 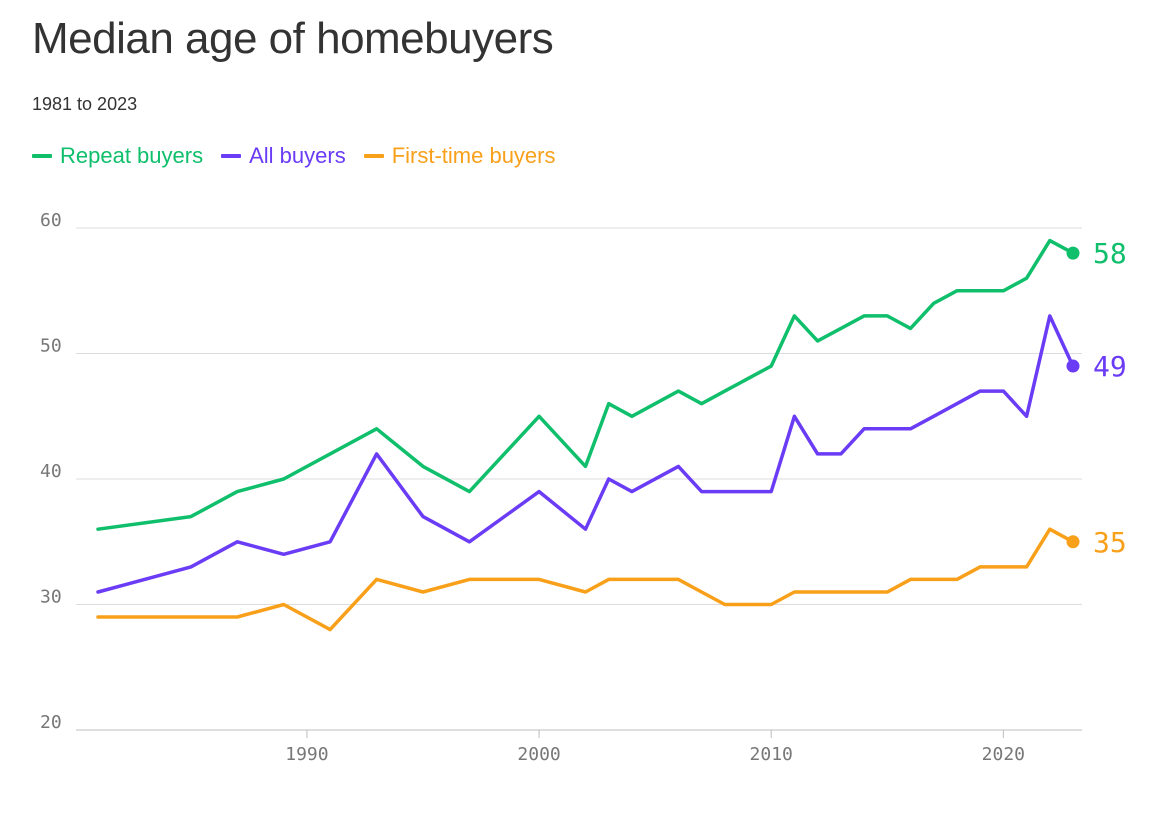 I want to click on series-end-dot-all-buyers, so click(x=1073, y=366).